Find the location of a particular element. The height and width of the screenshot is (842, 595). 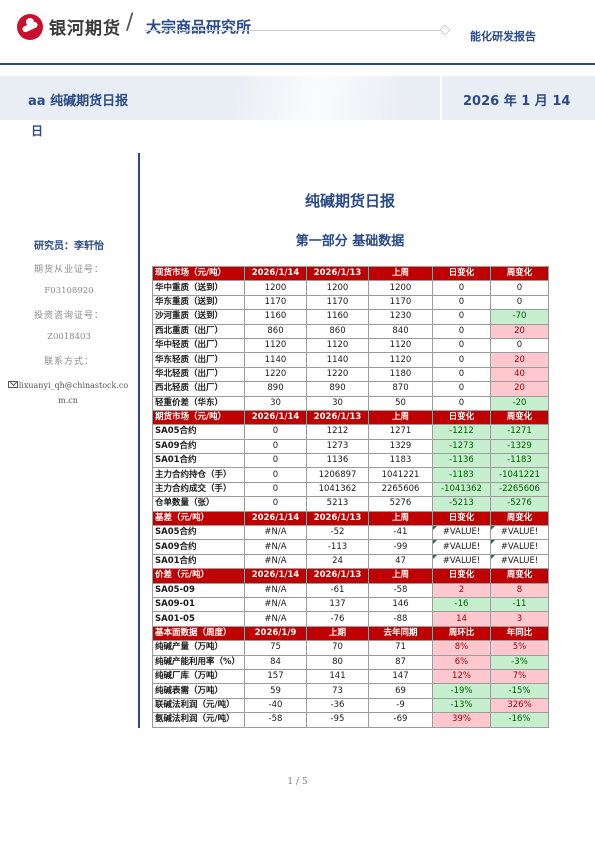

sidebar-divider is located at coordinates (139, 440).